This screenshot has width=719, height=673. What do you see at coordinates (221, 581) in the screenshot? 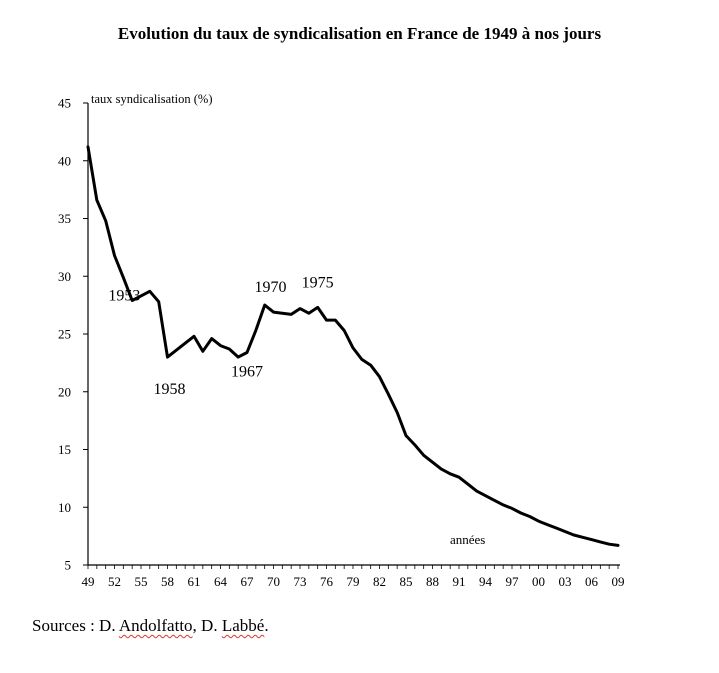
I see `x-tick-label: 64` at bounding box center [221, 581].